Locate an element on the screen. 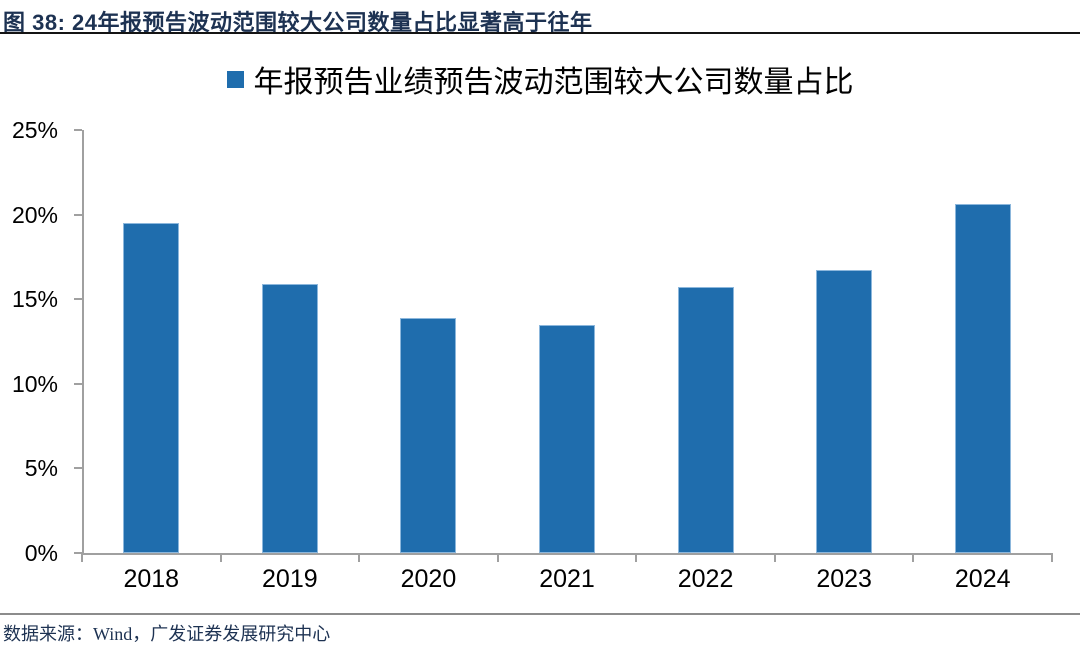 The height and width of the screenshot is (657, 1080). x-axis-tick-label: 2018 is located at coordinates (151, 579).